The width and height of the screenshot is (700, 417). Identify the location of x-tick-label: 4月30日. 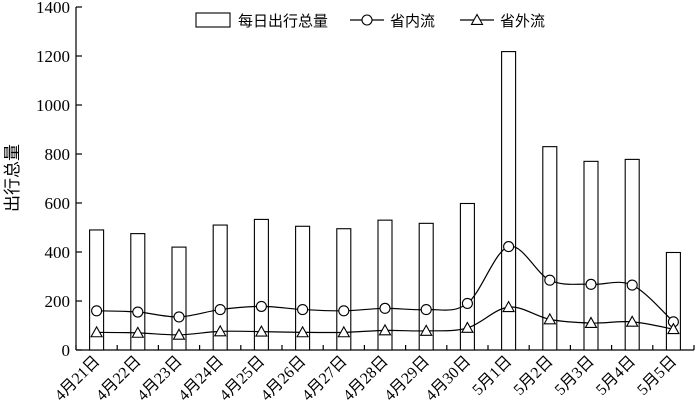
(449, 379).